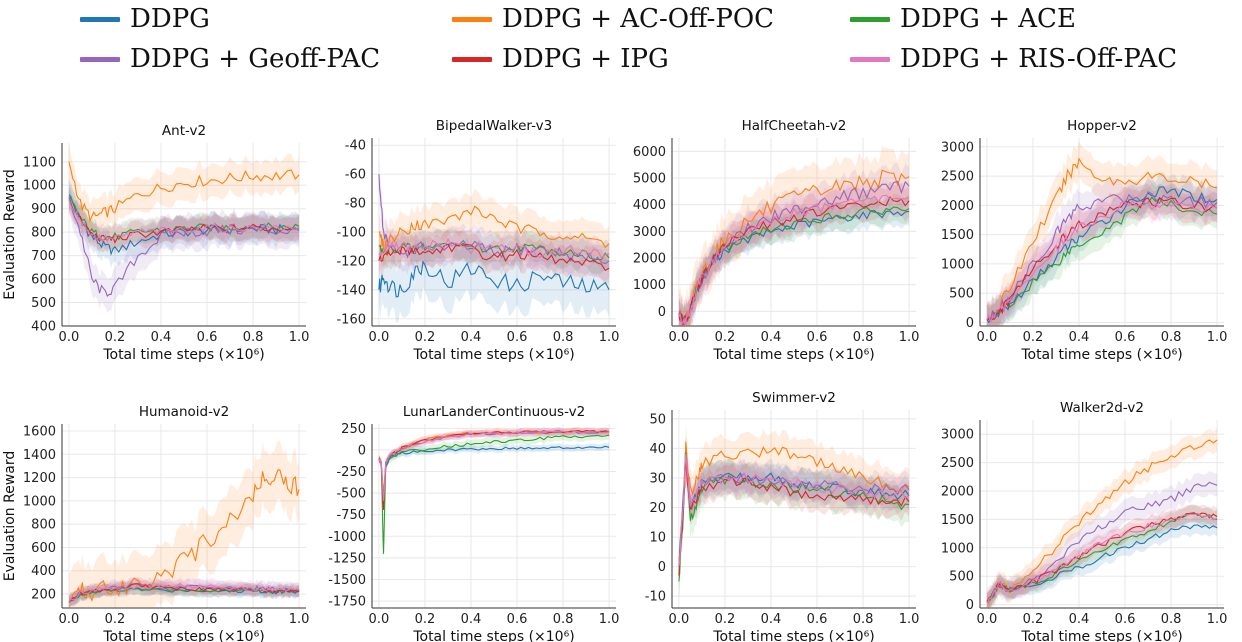 Image resolution: width=1242 pixels, height=642 pixels. Describe the element at coordinates (657, 538) in the screenshot. I see `y-tick-label: 10` at that location.